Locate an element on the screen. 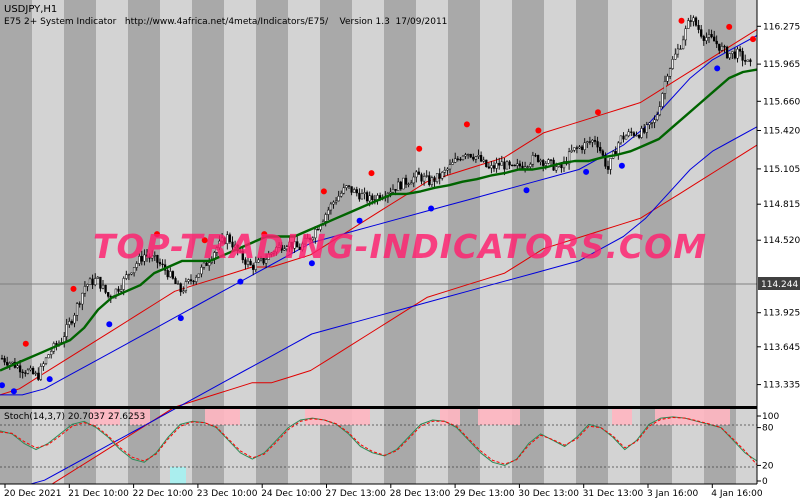 The width and height of the screenshot is (800, 504). price-tick-label: 115.660 is located at coordinates (781, 102).